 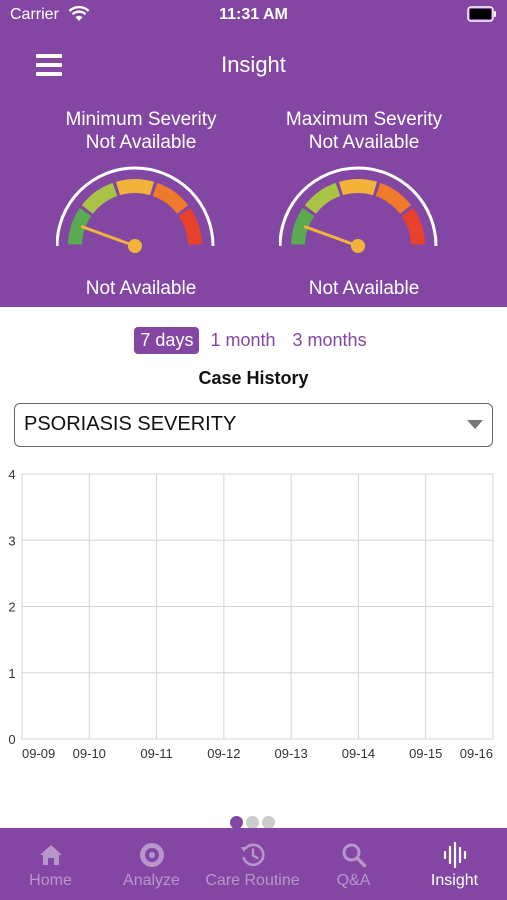 I want to click on y-tick-label: 4, so click(x=11, y=474).